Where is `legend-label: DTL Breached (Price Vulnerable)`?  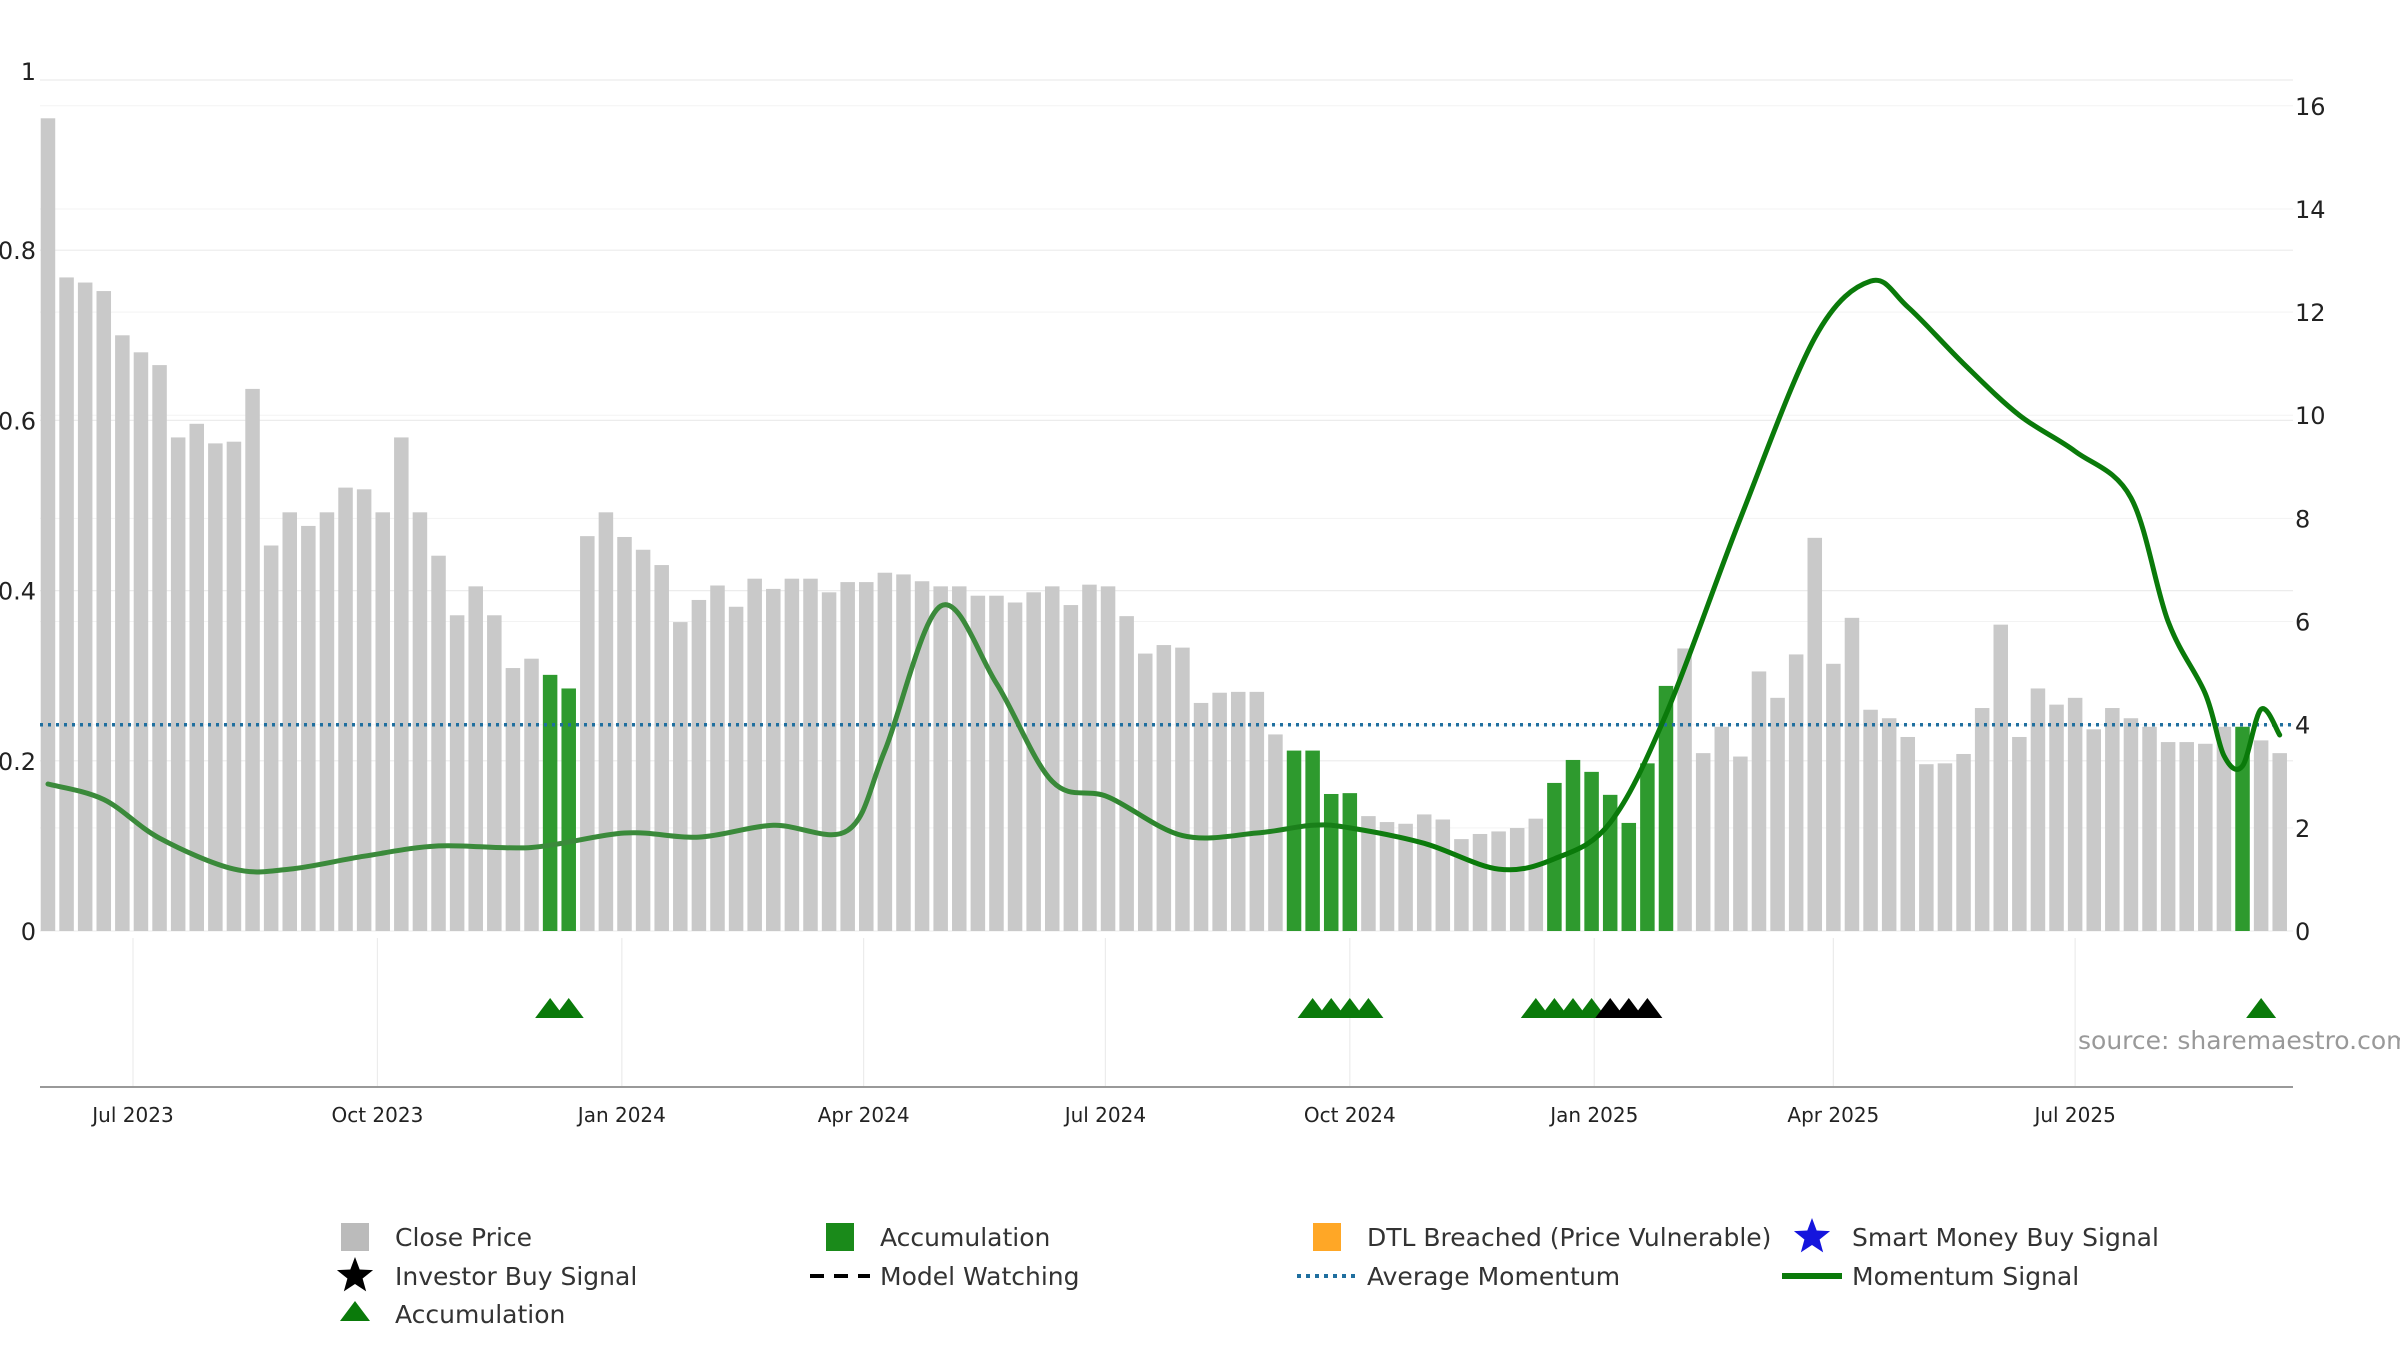
legend-label: DTL Breached (Price Vulnerable) is located at coordinates (1569, 1237).